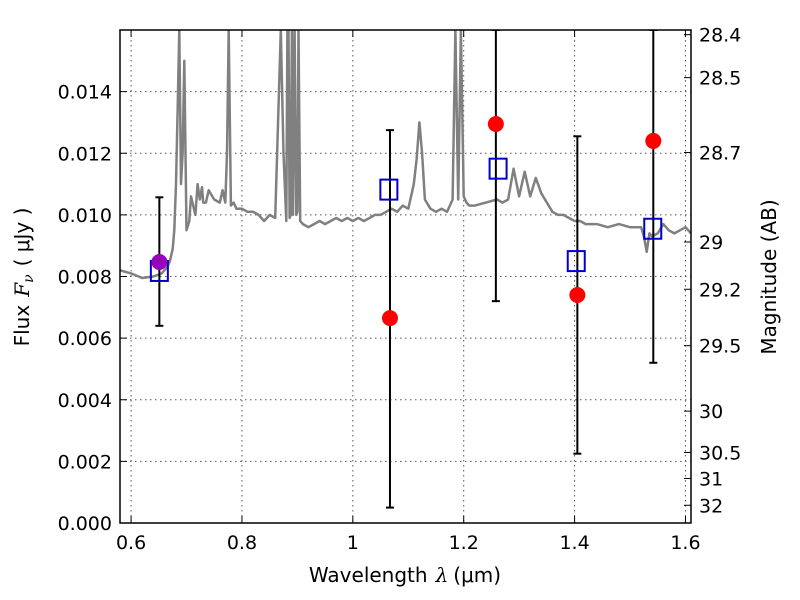 Image resolution: width=800 pixels, height=600 pixels. What do you see at coordinates (574, 543) in the screenshot?
I see `x-tick-label: 1.4` at bounding box center [574, 543].